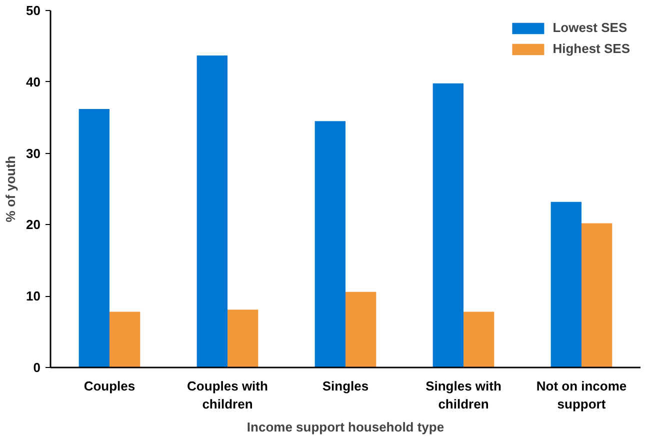 This screenshot has width=650, height=437. Describe the element at coordinates (227, 395) in the screenshot. I see `x-tick-label: Couples with children` at that location.